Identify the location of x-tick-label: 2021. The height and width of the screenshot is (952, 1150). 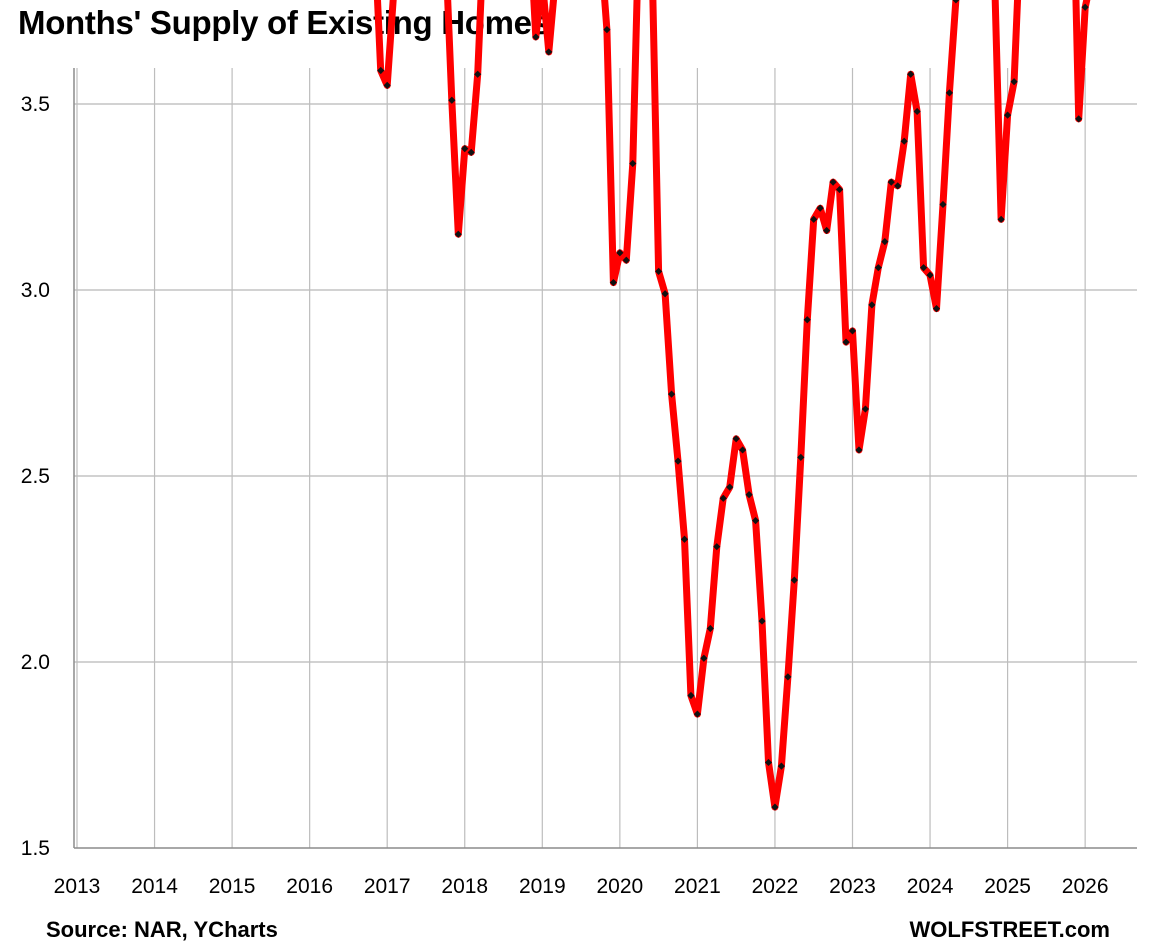
(697, 886).